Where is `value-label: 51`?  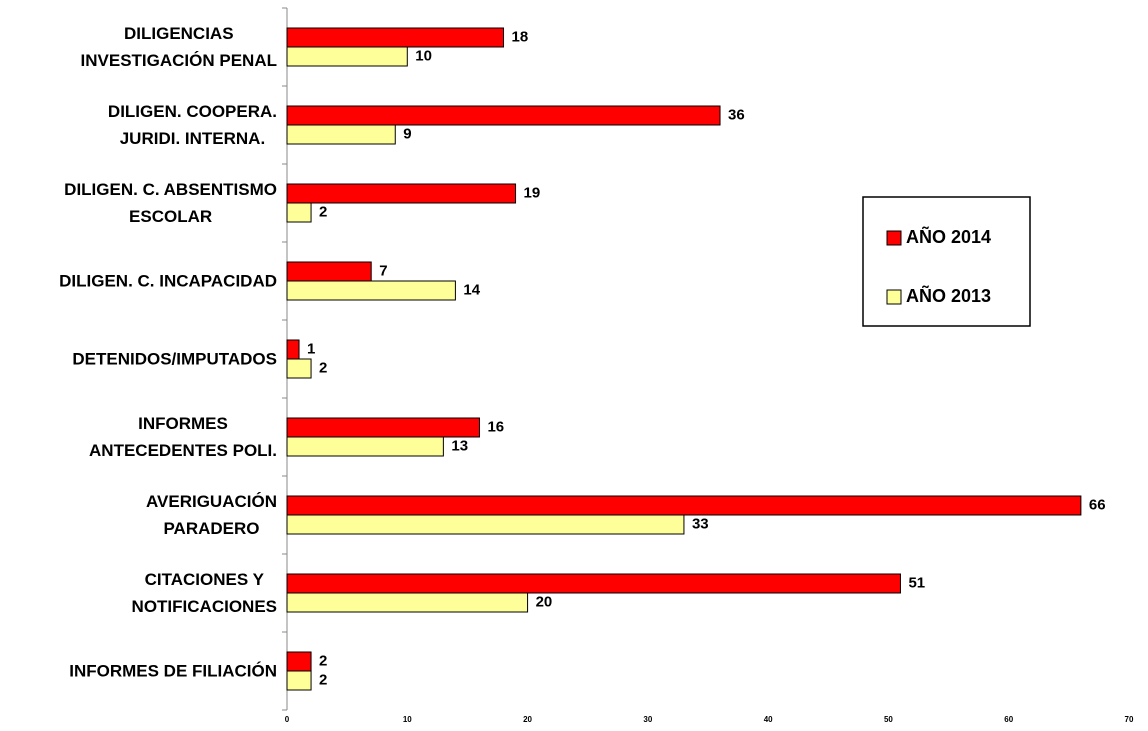 value-label: 51 is located at coordinates (916, 582).